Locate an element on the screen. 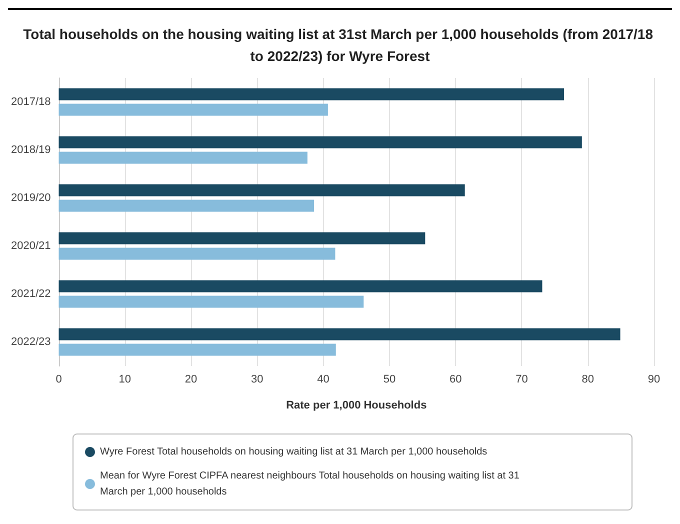  y-tick-label: 2022/23 is located at coordinates (30, 342).